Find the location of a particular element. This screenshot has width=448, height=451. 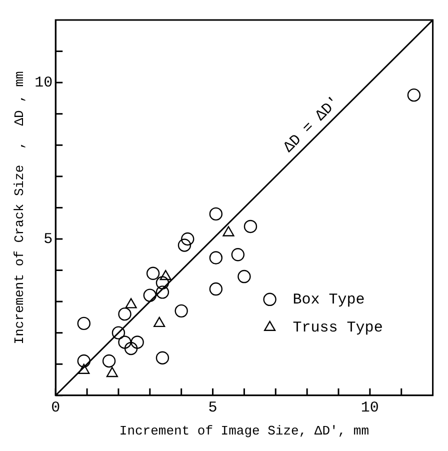

x-tick-label: 10 is located at coordinates (369, 407).